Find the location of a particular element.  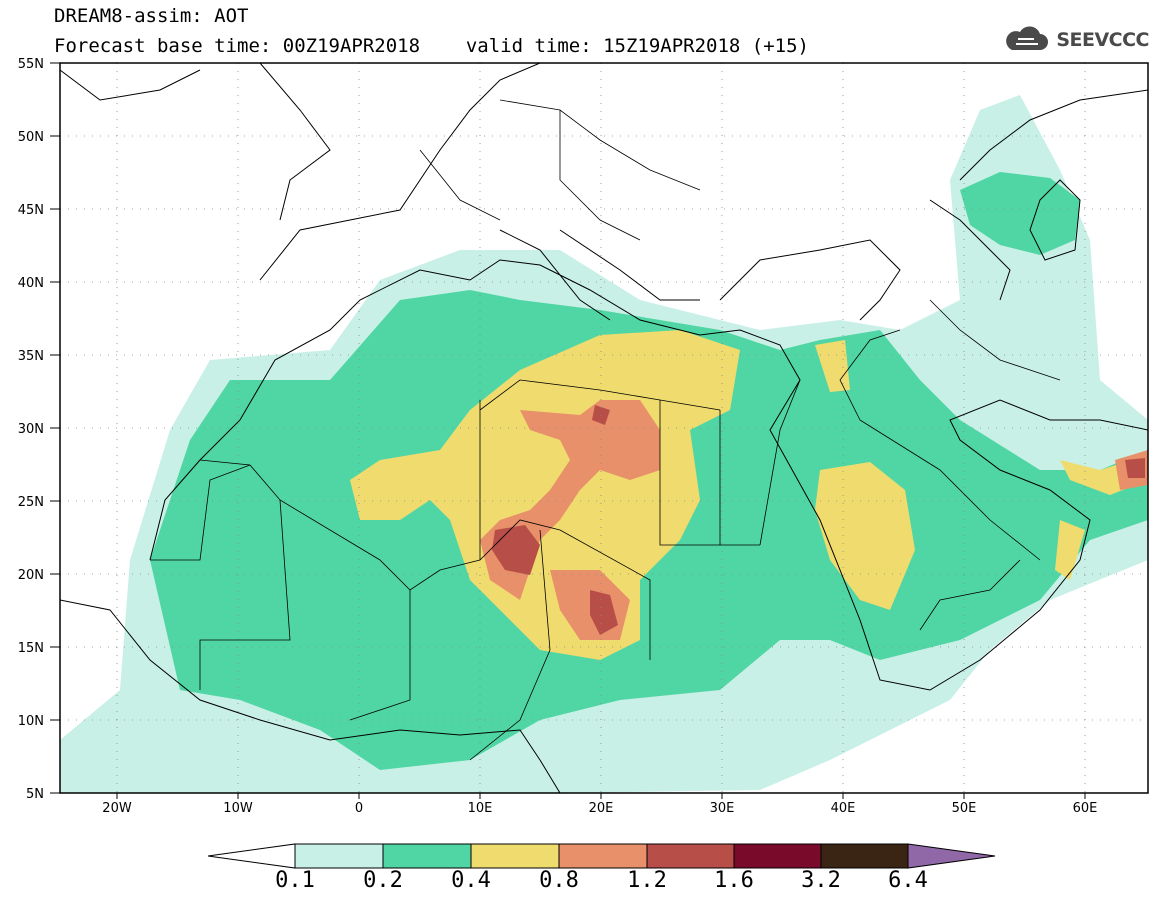

colorbar-low-arrow is located at coordinates (251, 856).